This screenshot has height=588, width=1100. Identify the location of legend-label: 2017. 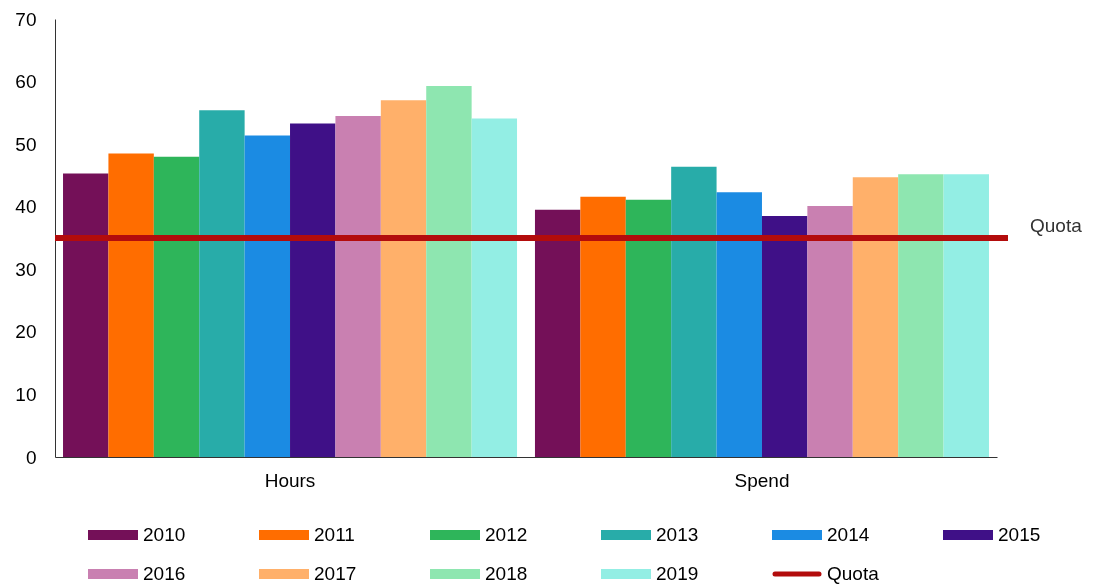
(335, 573).